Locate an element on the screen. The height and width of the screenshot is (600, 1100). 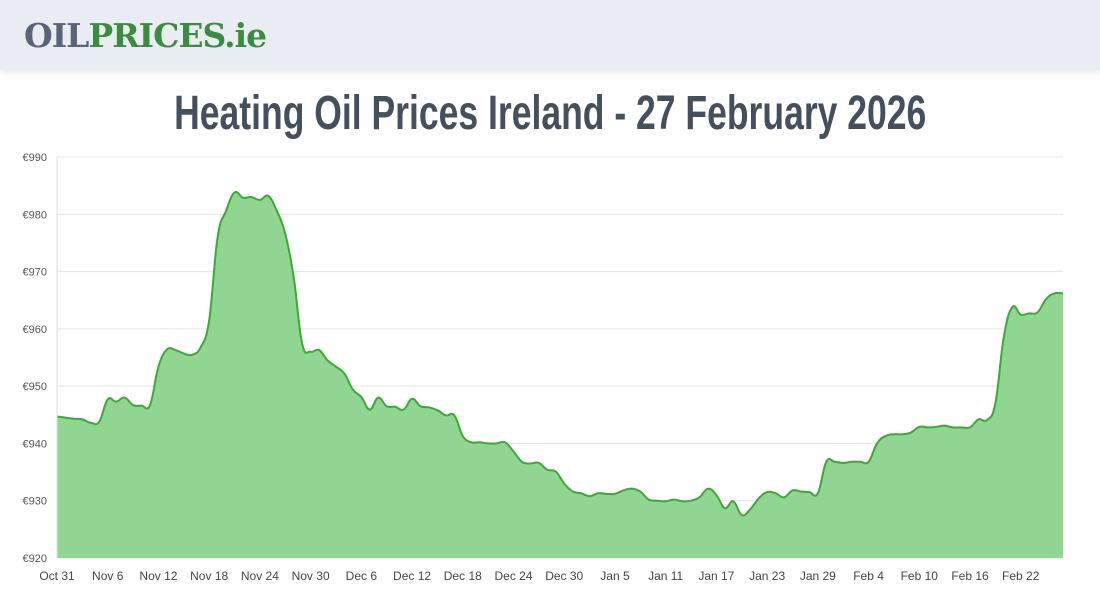
x-tick-label: Dec 6 is located at coordinates (362, 576).